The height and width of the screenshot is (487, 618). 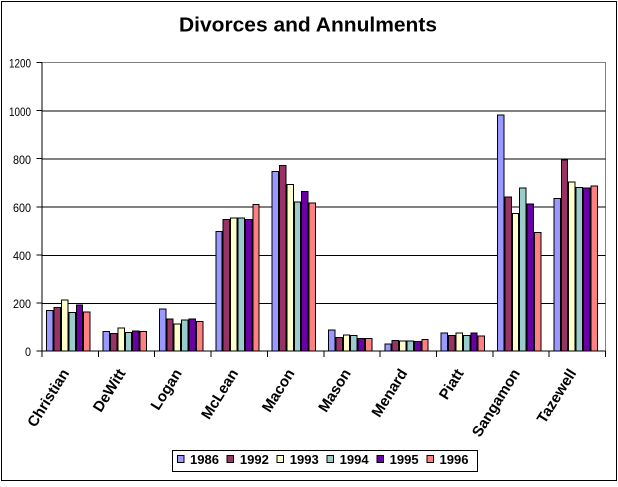 What do you see at coordinates (254, 460) in the screenshot?
I see `svg-text: 1992` at bounding box center [254, 460].